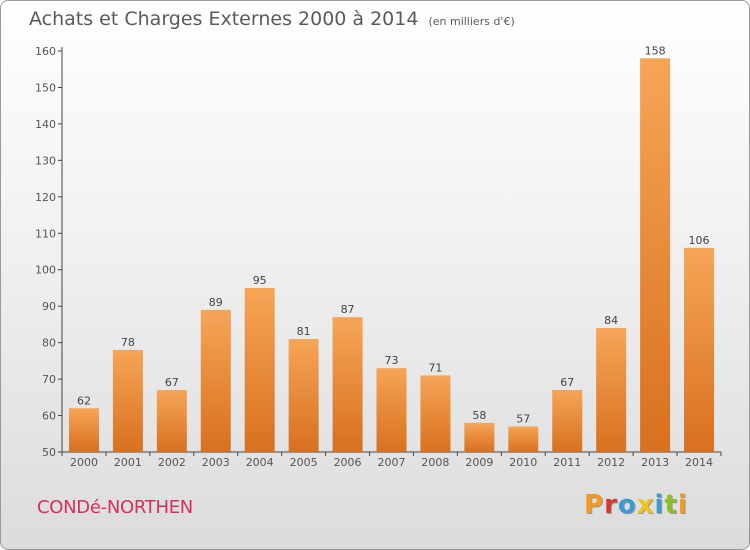 The image size is (750, 550). What do you see at coordinates (479, 415) in the screenshot?
I see `bar-value-label: 58` at bounding box center [479, 415].